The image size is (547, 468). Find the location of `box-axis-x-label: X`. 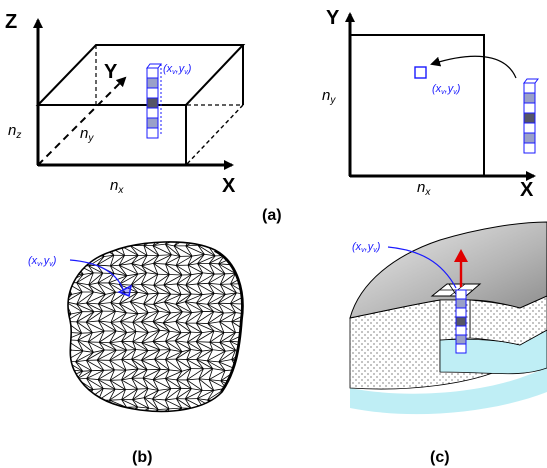

box-axis-x-label: X is located at coordinates (229, 186).